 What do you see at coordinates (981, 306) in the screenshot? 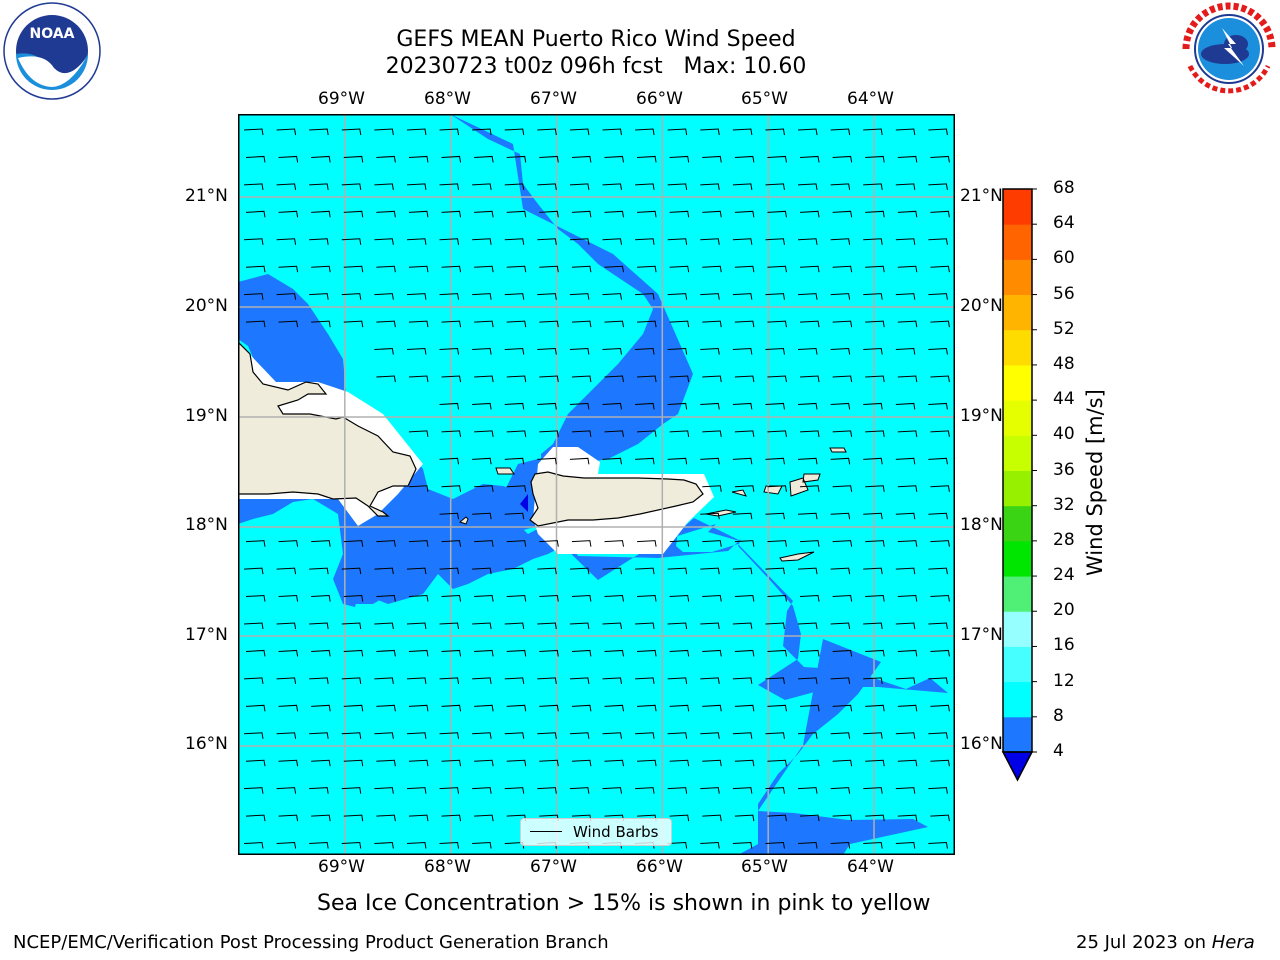
I see `lat-label-right-20n: 20°N` at bounding box center [981, 306].